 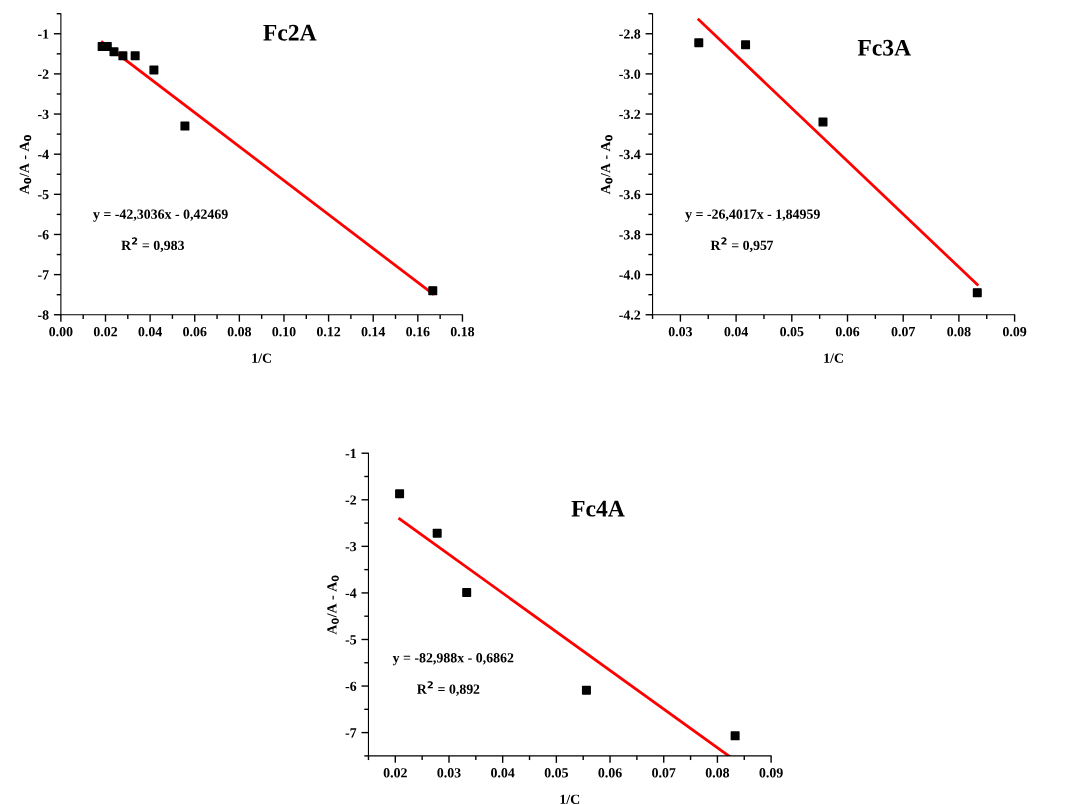 I want to click on annotation: y = -26,4017x - 1,84959, so click(x=752, y=215).